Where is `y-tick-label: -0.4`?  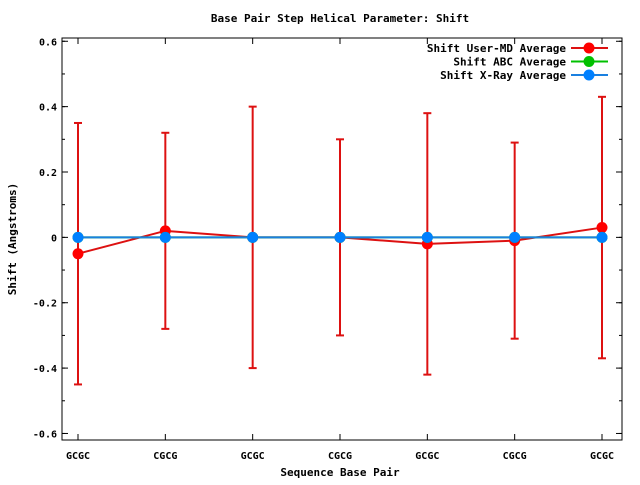
y-tick-label: -0.4 is located at coordinates (45, 369).